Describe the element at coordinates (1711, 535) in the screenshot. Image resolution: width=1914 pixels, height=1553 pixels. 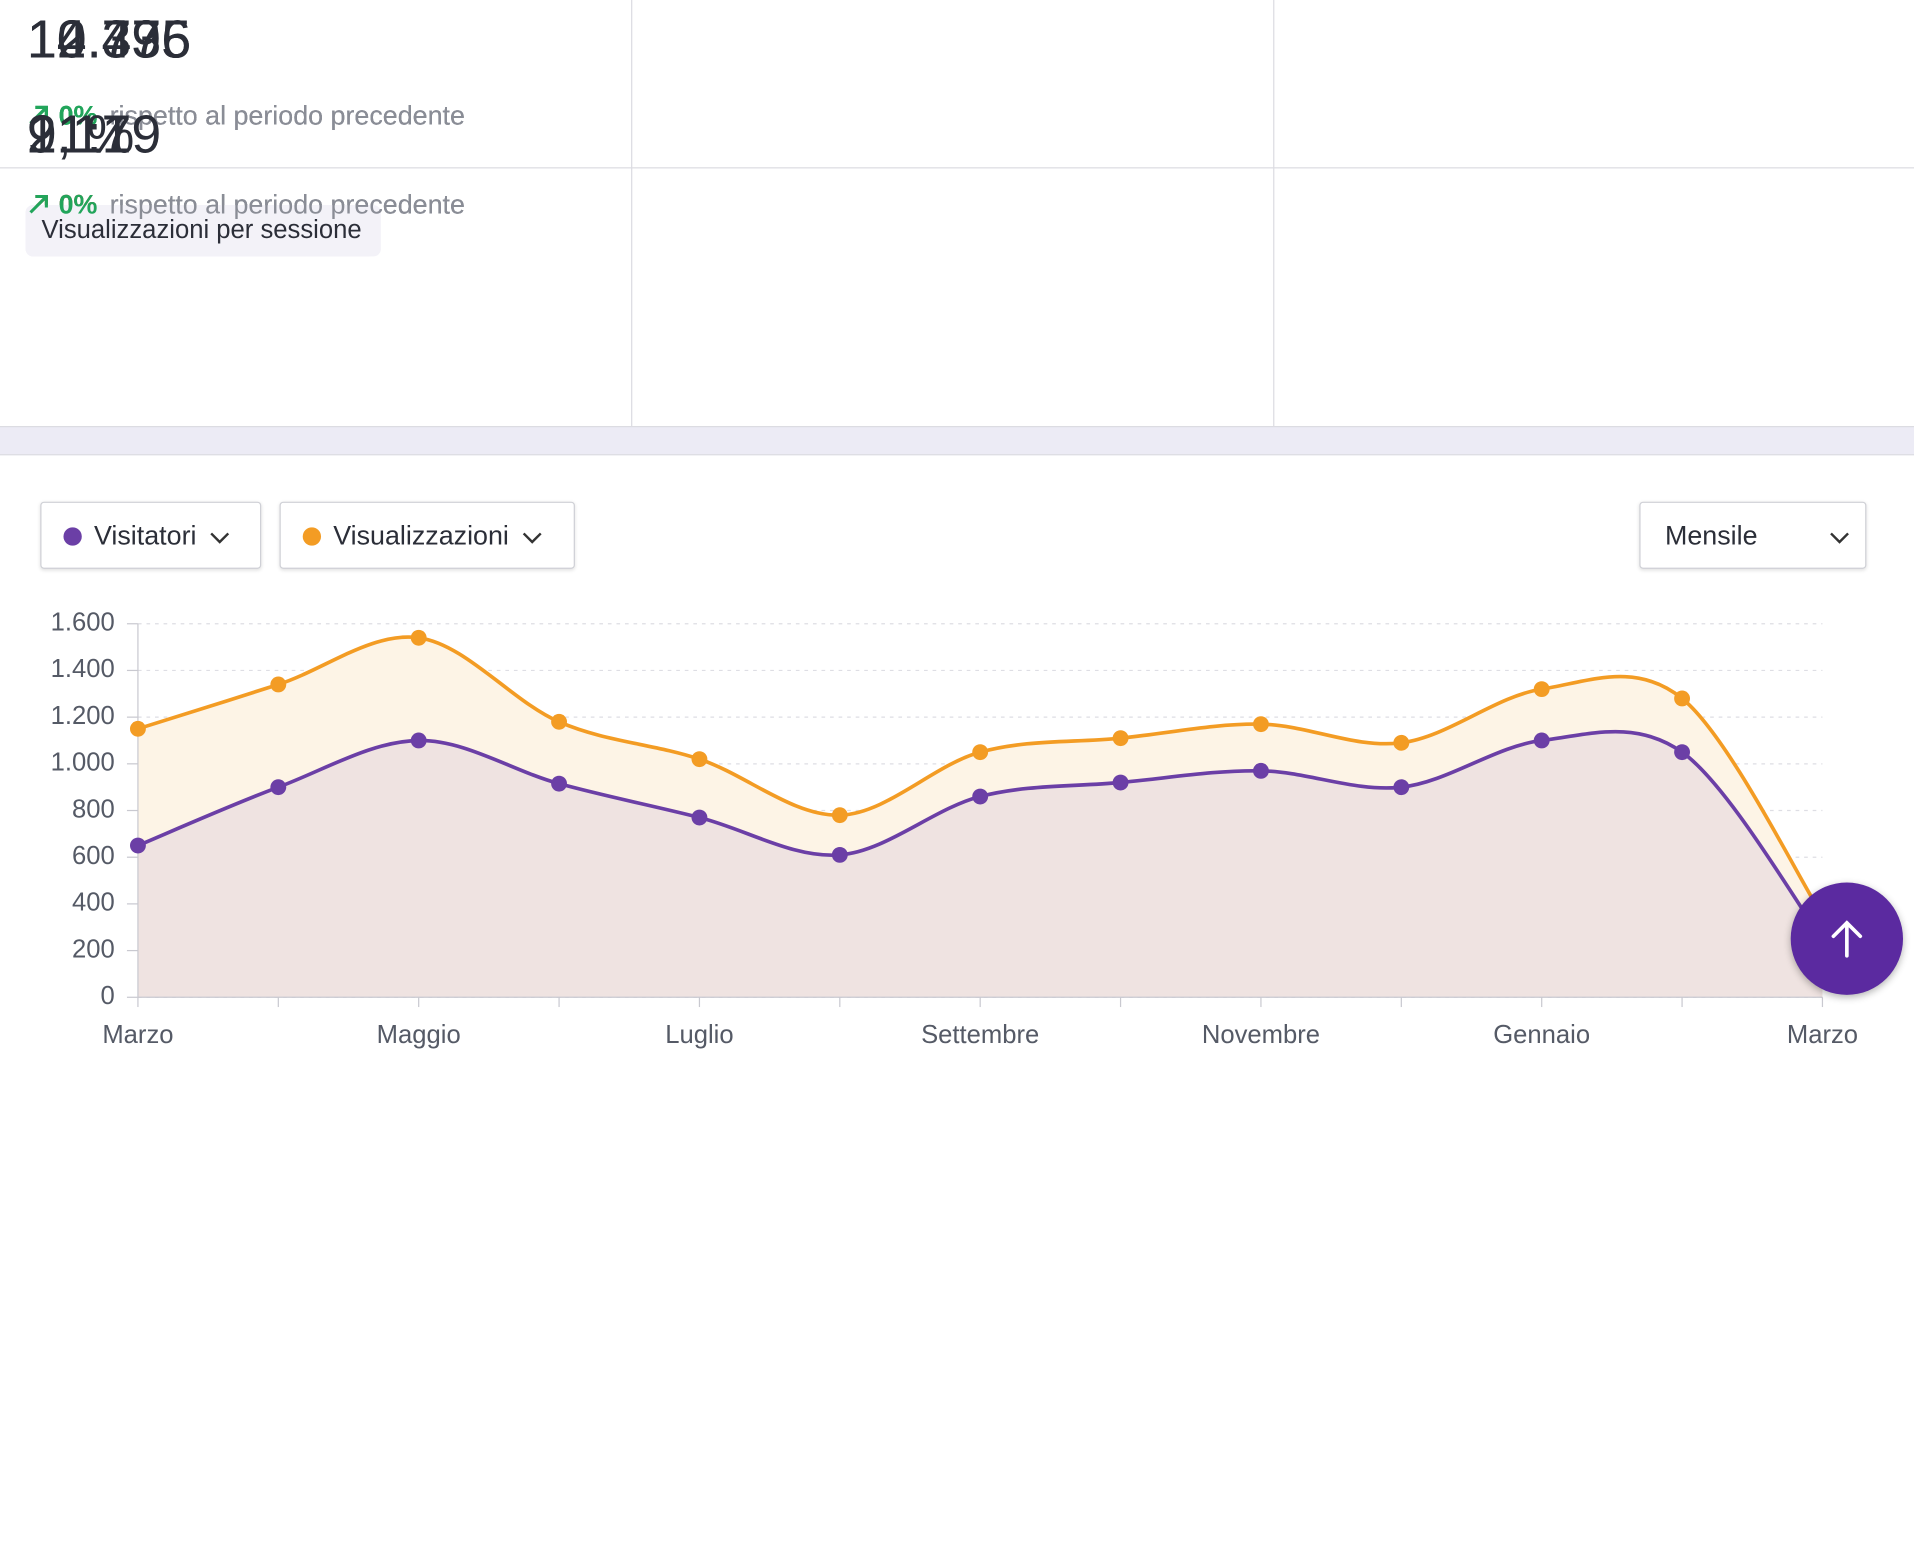
I see `period: Mensile` at that location.